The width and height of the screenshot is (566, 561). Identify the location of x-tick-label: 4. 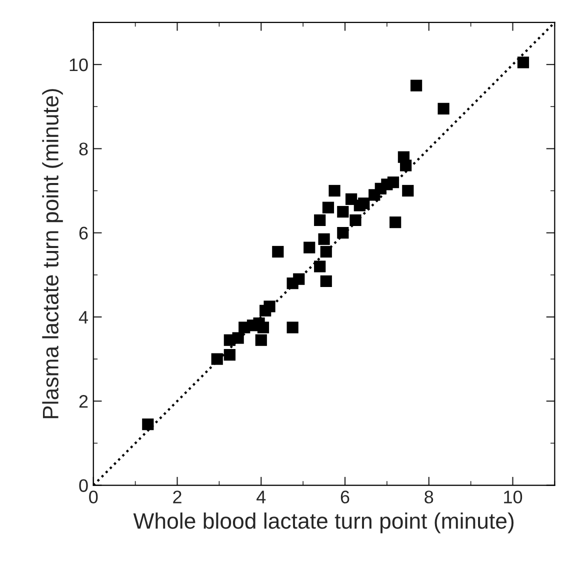
(261, 497).